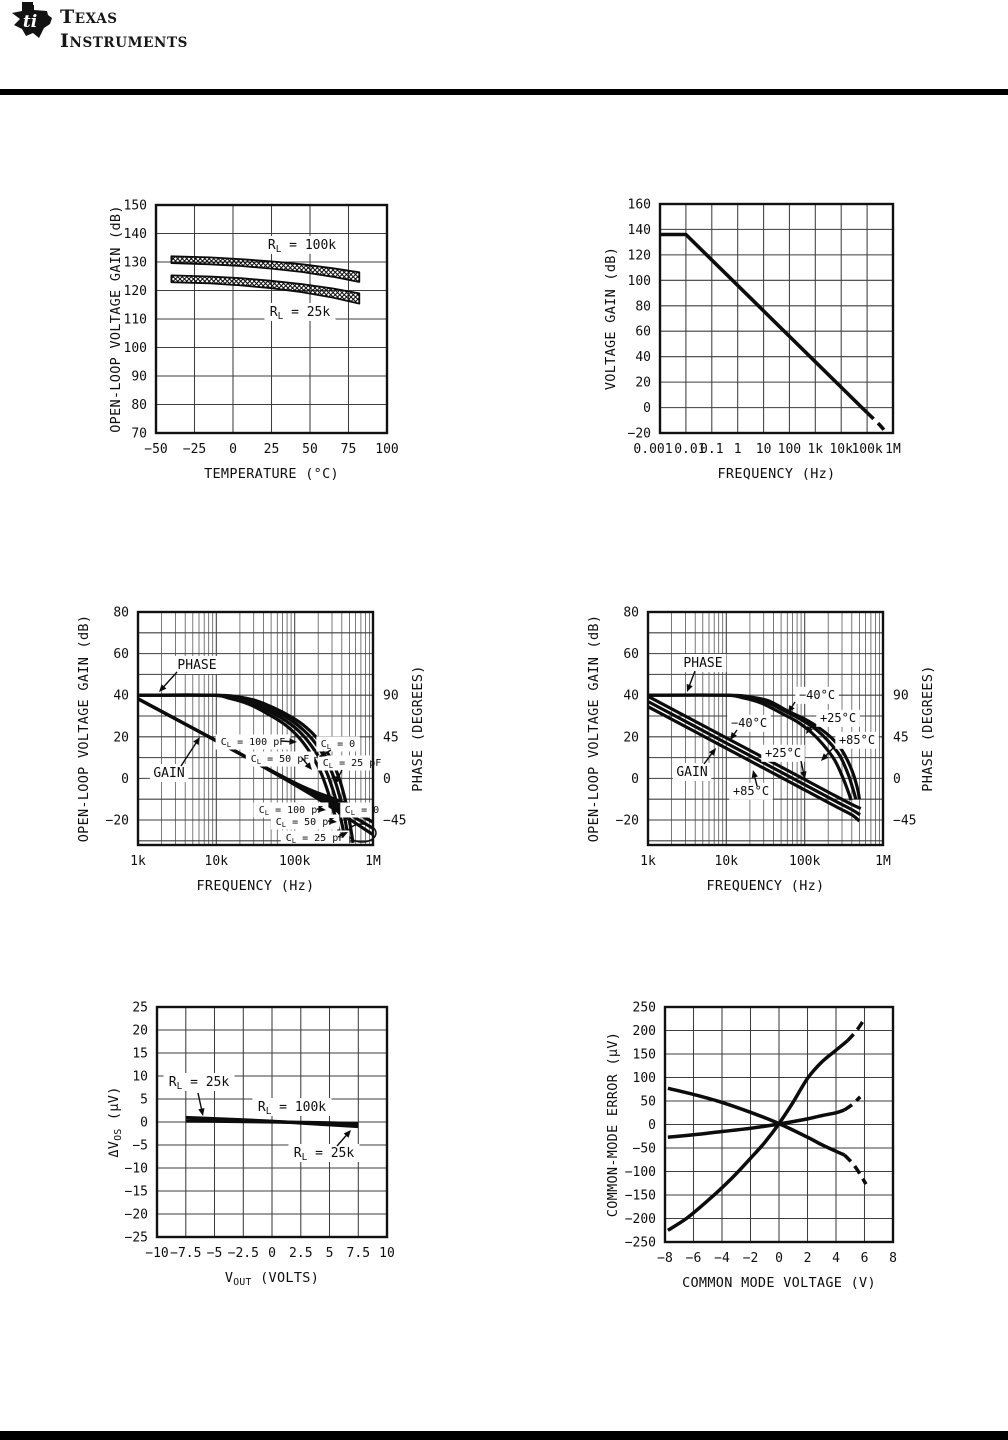  What do you see at coordinates (644, 1031) in the screenshot?
I see `svg-text: 200` at bounding box center [644, 1031].